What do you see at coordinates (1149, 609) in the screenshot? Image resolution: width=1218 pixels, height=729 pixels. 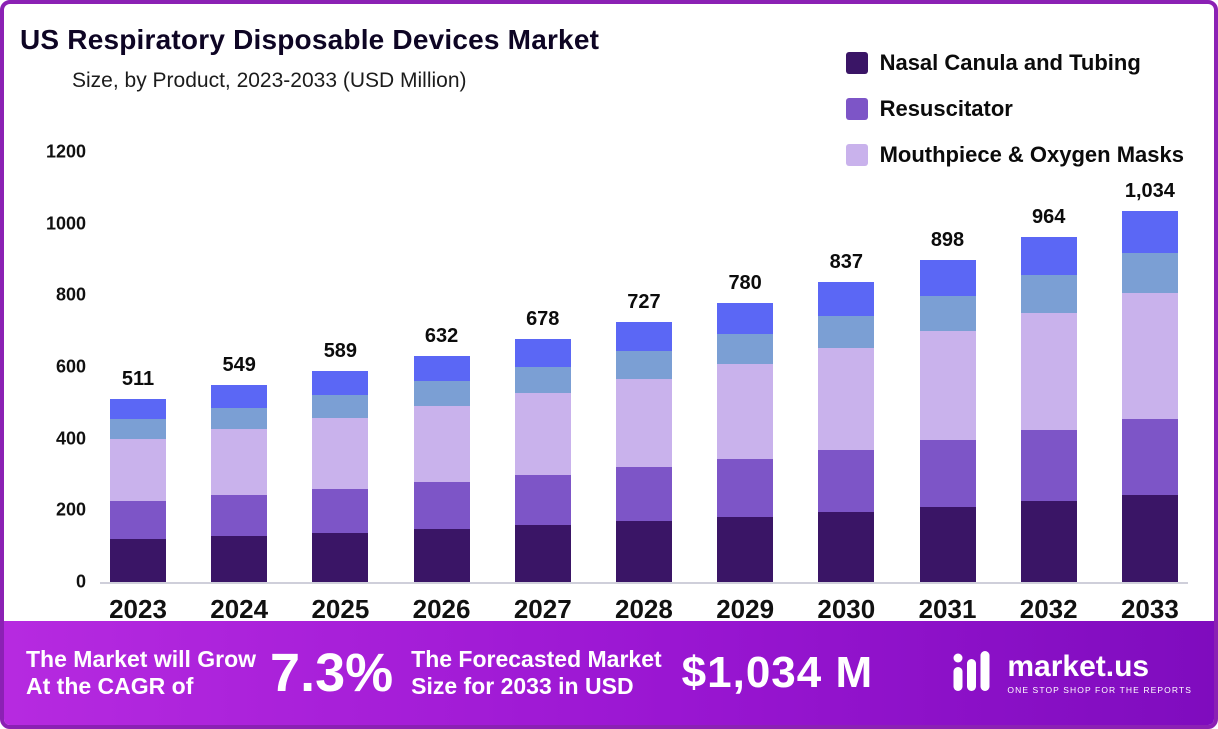 I see `x-tick-2033: 2033` at bounding box center [1149, 609].